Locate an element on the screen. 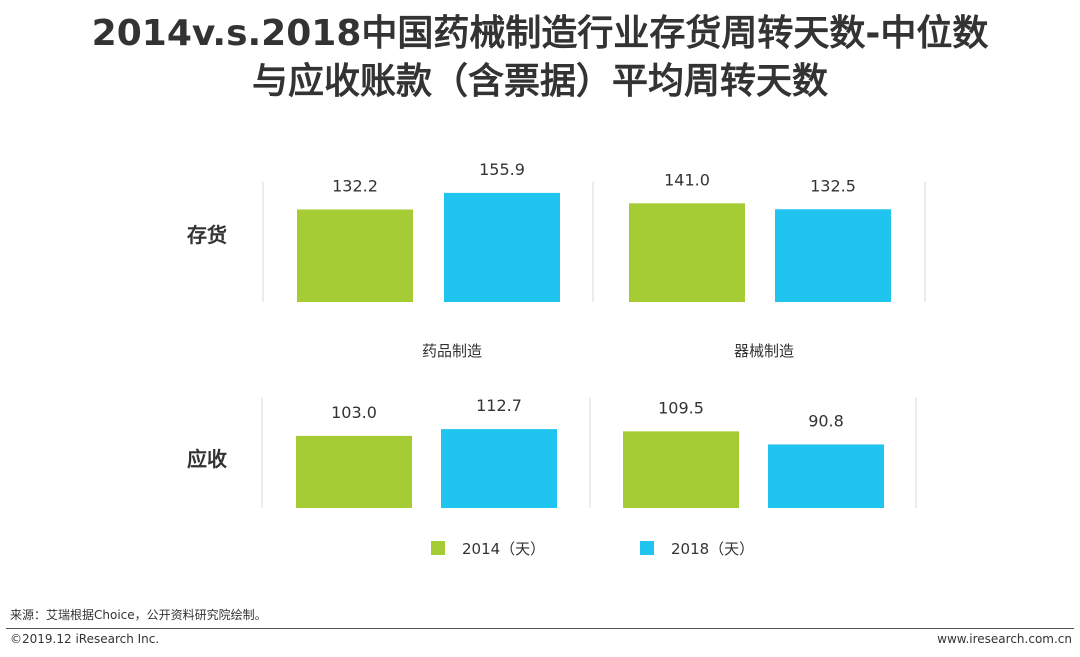 This screenshot has height=657, width=1080. value-label-0-0-2018: 155.9 is located at coordinates (502, 169).